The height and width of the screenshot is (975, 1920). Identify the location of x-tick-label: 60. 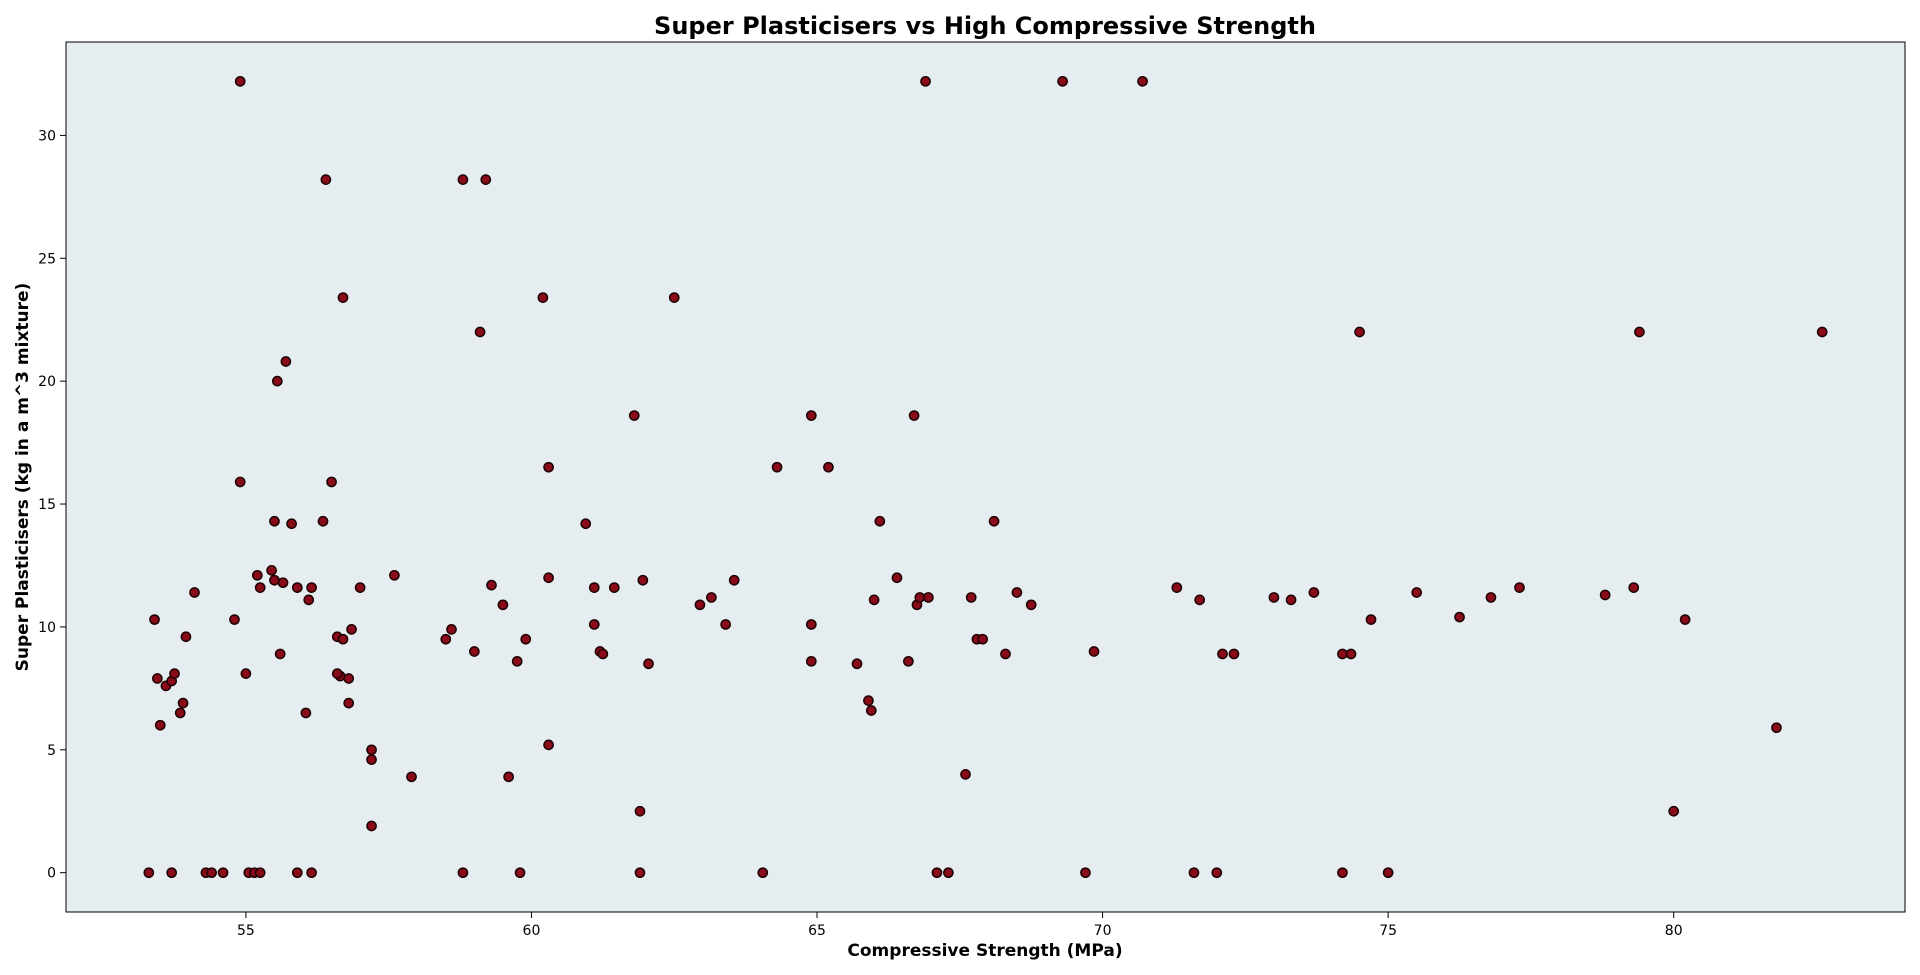
(532, 931).